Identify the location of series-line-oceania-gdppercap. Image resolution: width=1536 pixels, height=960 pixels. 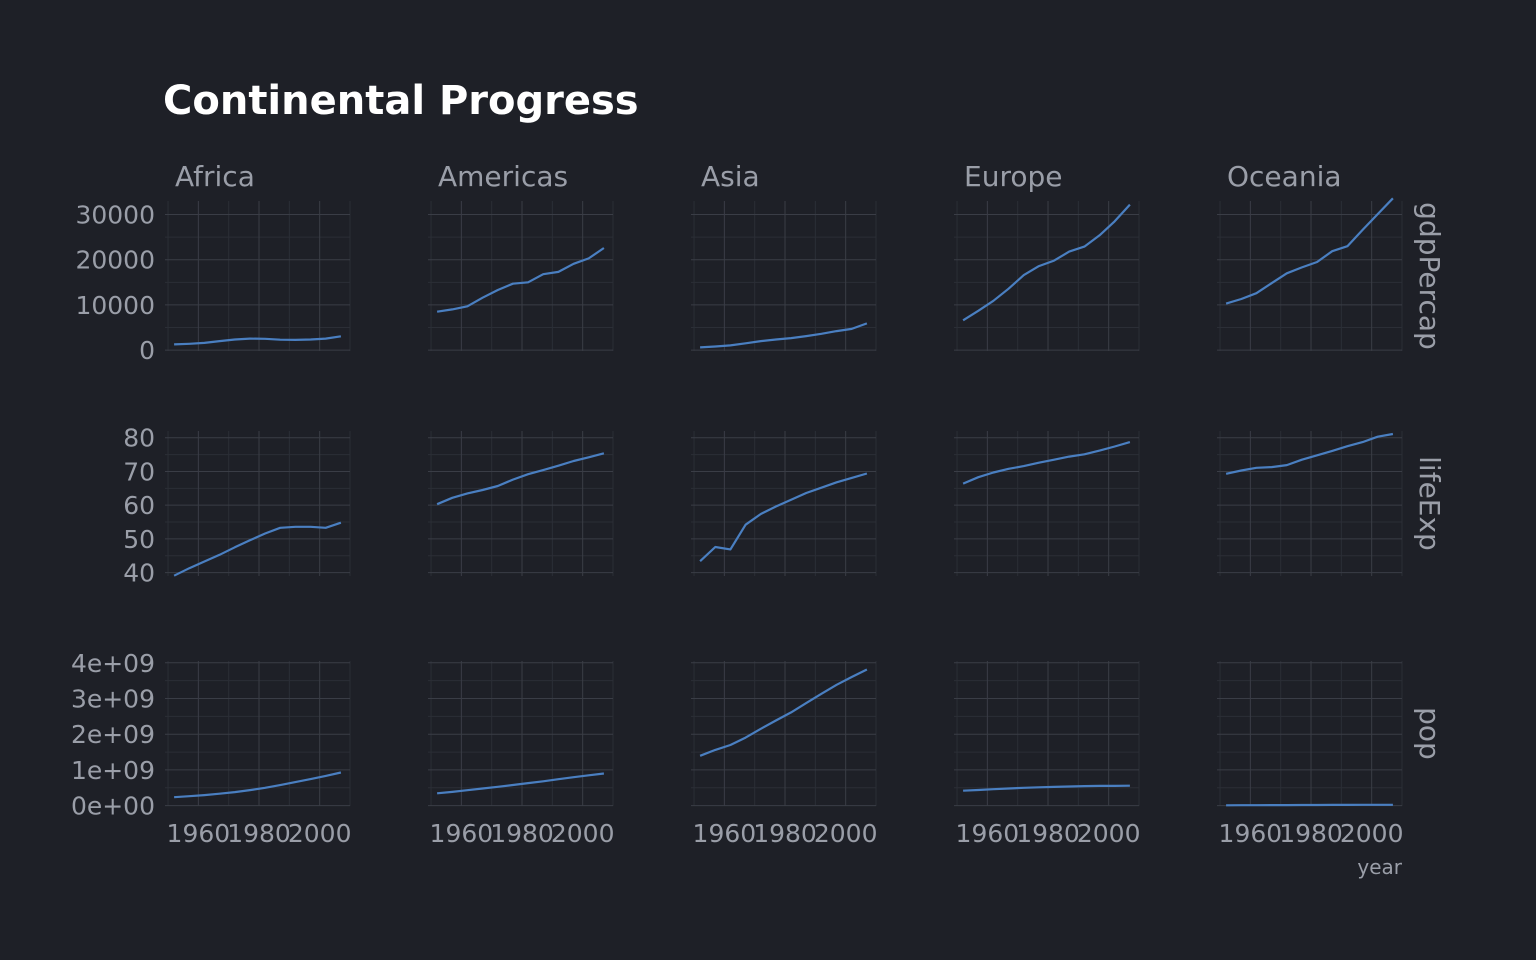
(1309, 251).